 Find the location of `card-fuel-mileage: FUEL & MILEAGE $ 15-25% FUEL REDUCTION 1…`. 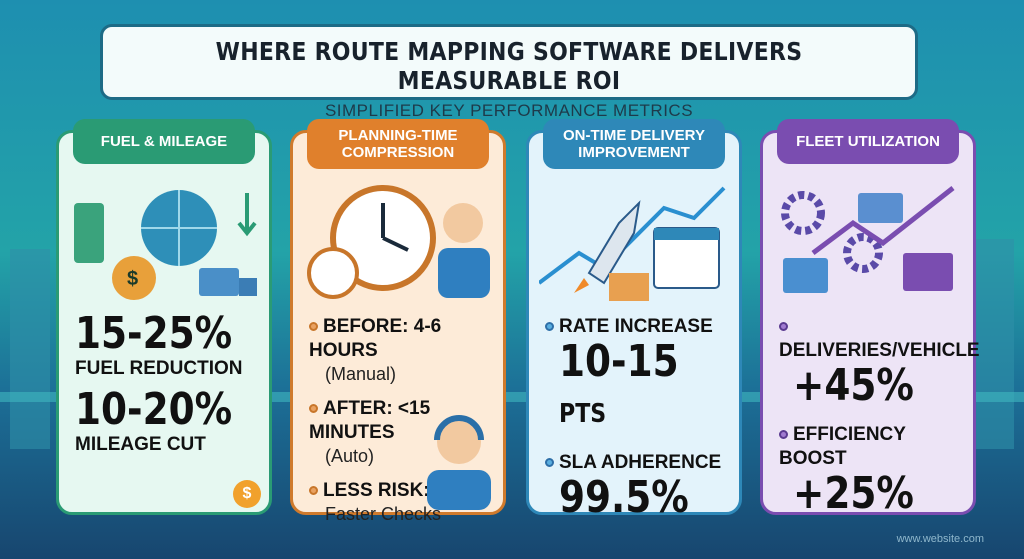

card-fuel-mileage: FUEL & MILEAGE $ 15-25% FUEL REDUCTION 1… is located at coordinates (164, 317).